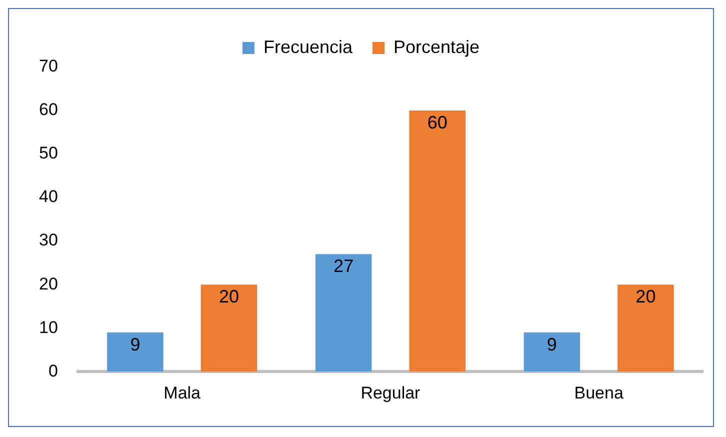 The height and width of the screenshot is (437, 726). Describe the element at coordinates (48, 284) in the screenshot. I see `y-tick-label: 20` at that location.